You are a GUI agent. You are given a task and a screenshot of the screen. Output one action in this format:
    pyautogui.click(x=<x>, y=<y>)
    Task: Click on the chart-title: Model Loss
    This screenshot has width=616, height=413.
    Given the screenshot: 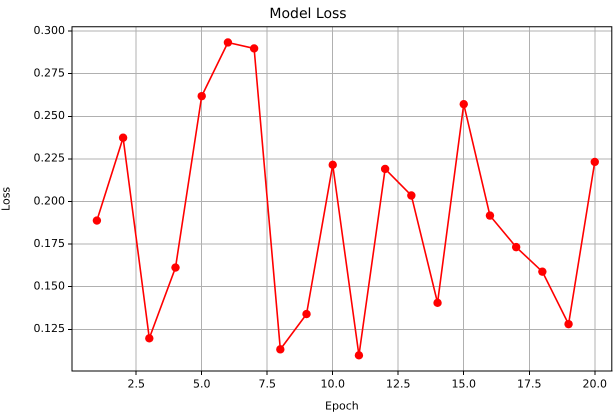 What is the action you would take?
    pyautogui.click(x=308, y=14)
    